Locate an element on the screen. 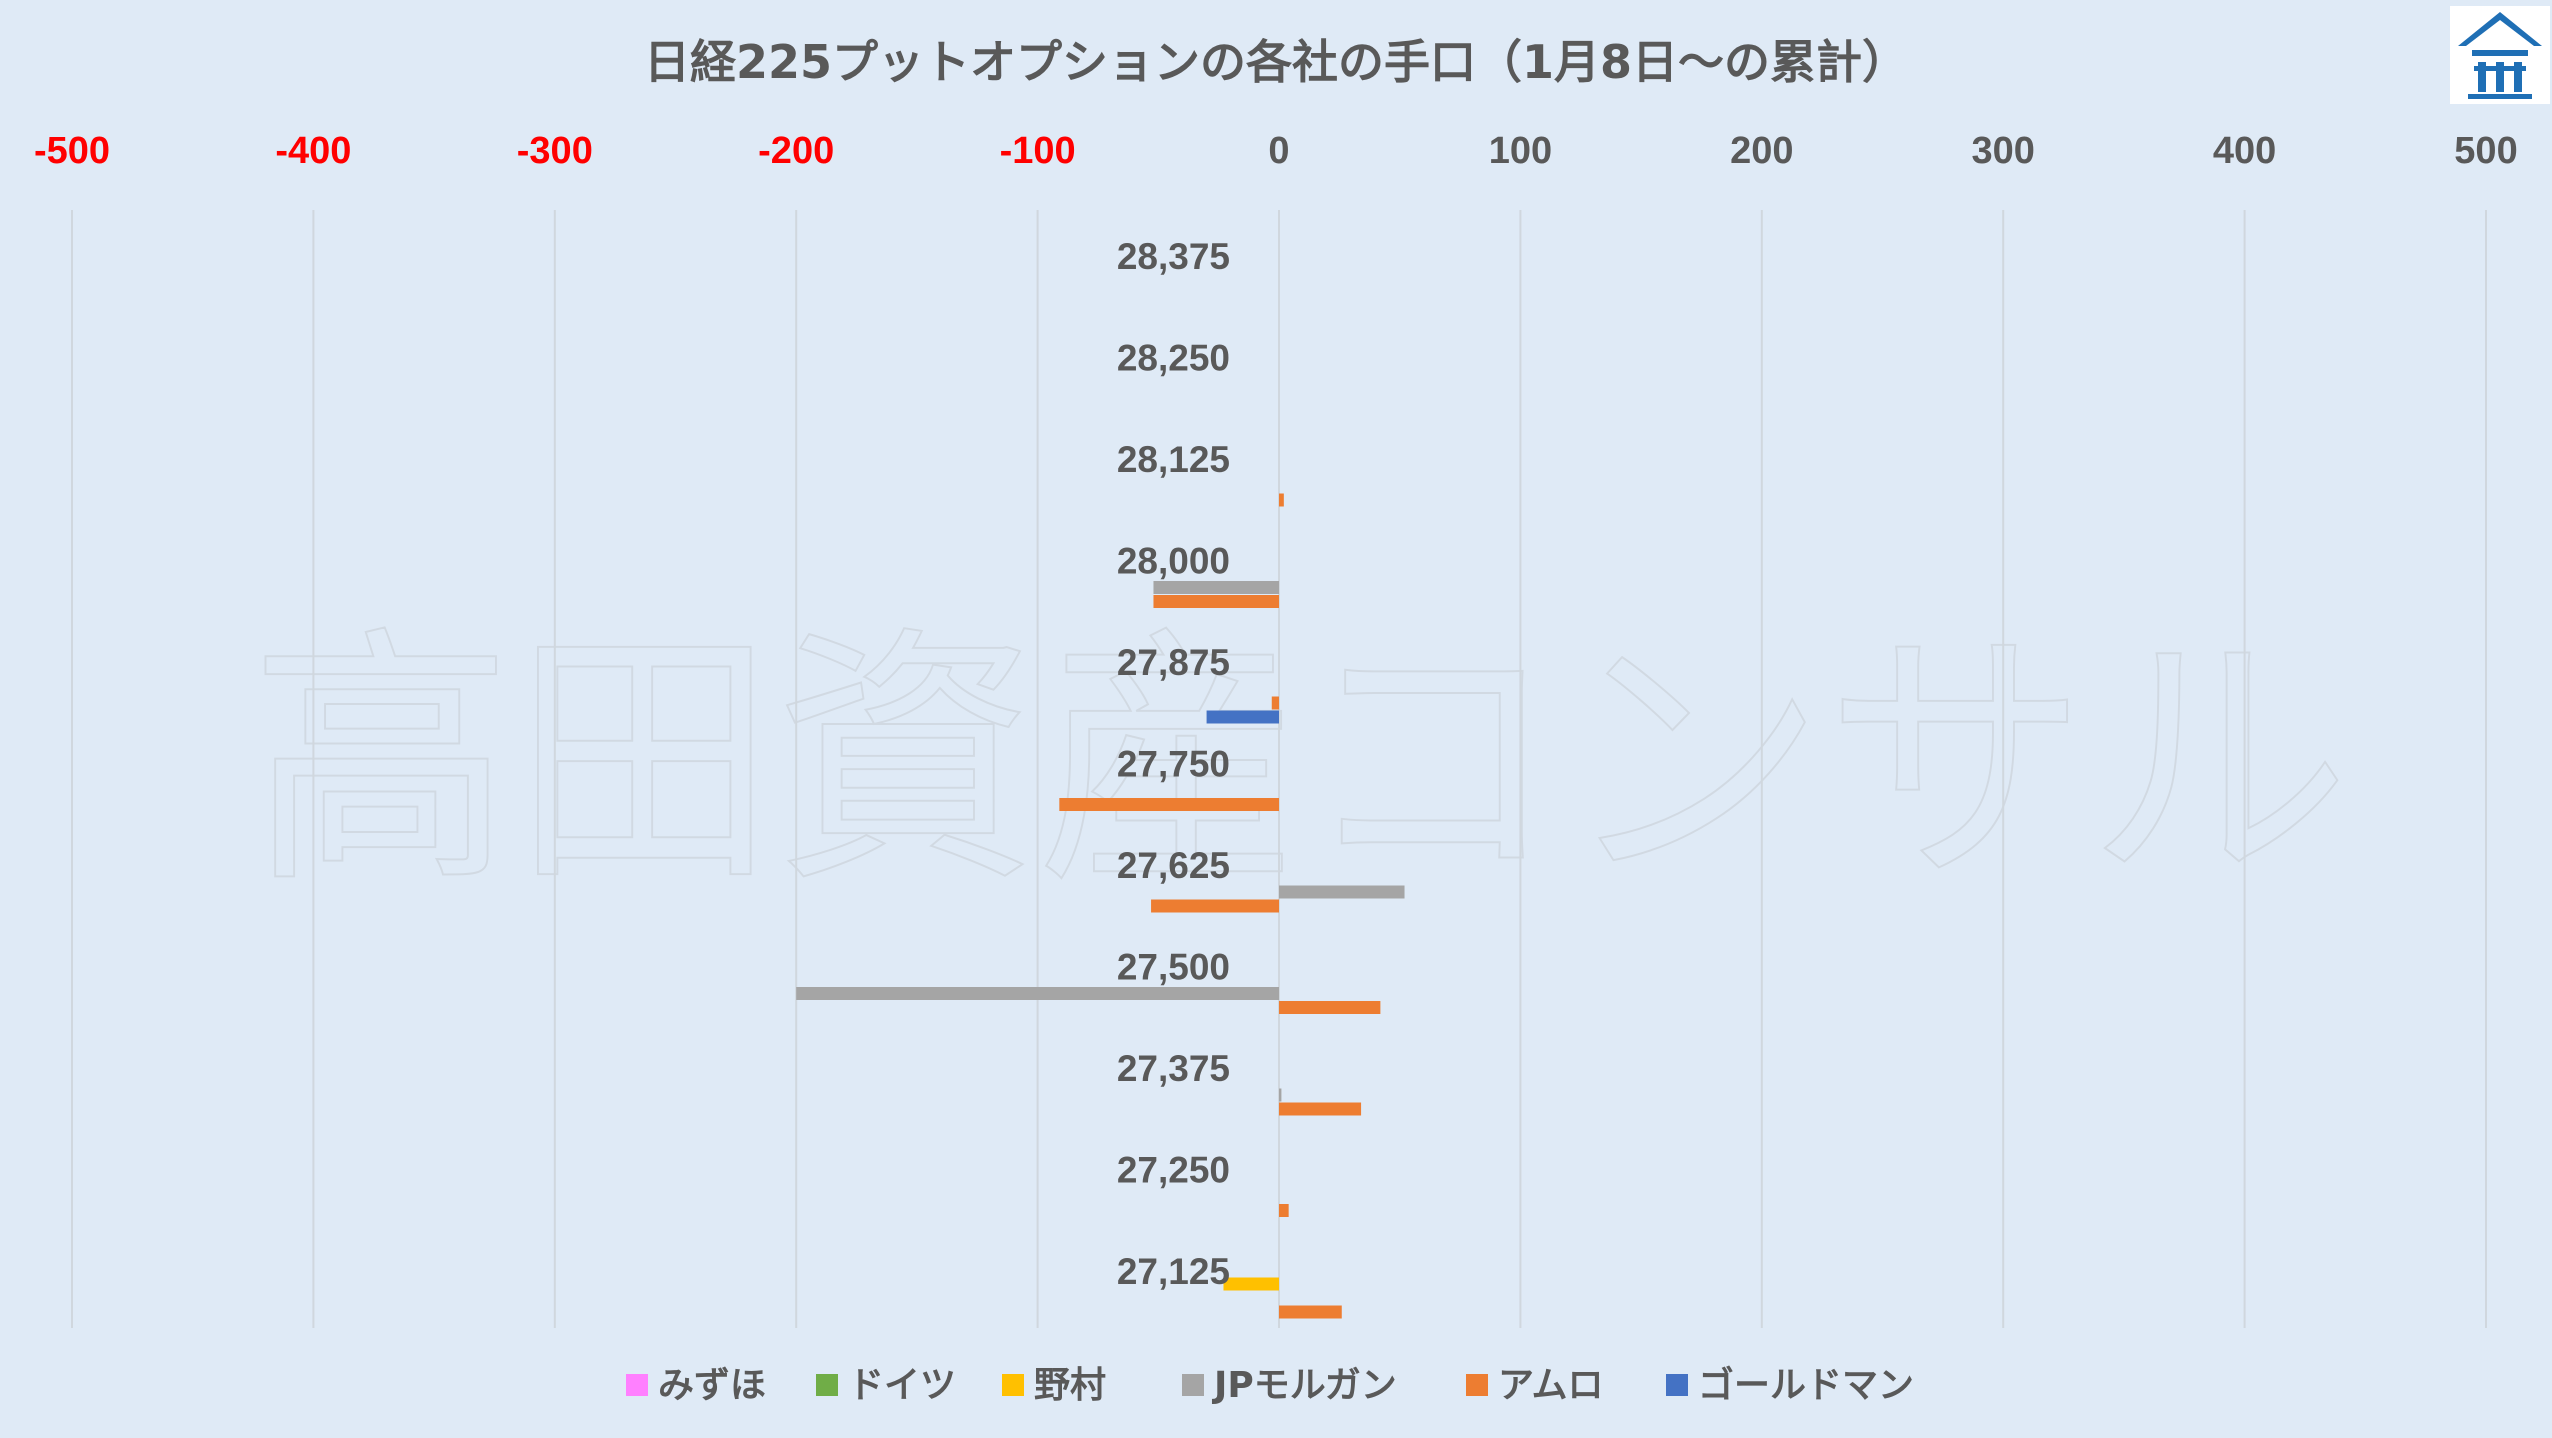 The image size is (2552, 1438). legend-label: ドイツ is located at coordinates (902, 1385).